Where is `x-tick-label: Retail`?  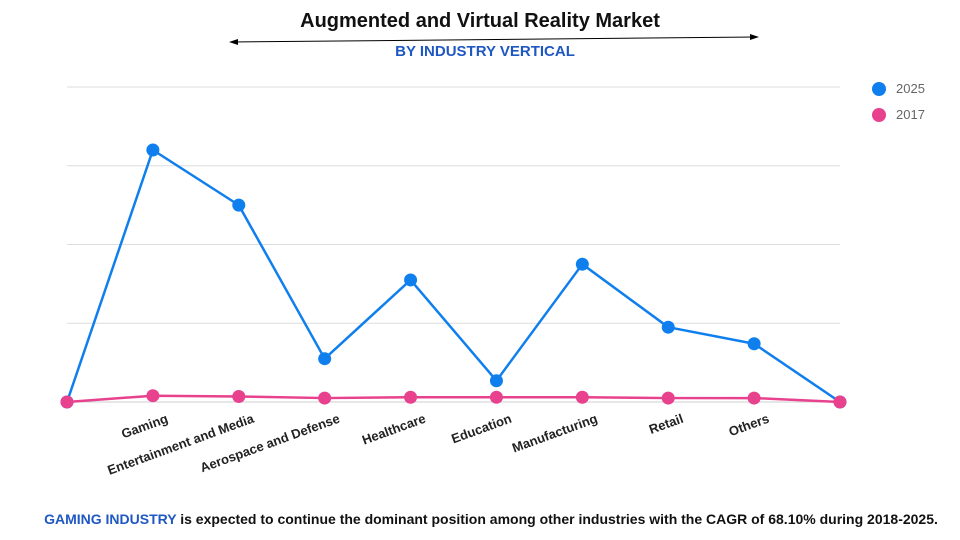 x-tick-label: Retail is located at coordinates (666, 424).